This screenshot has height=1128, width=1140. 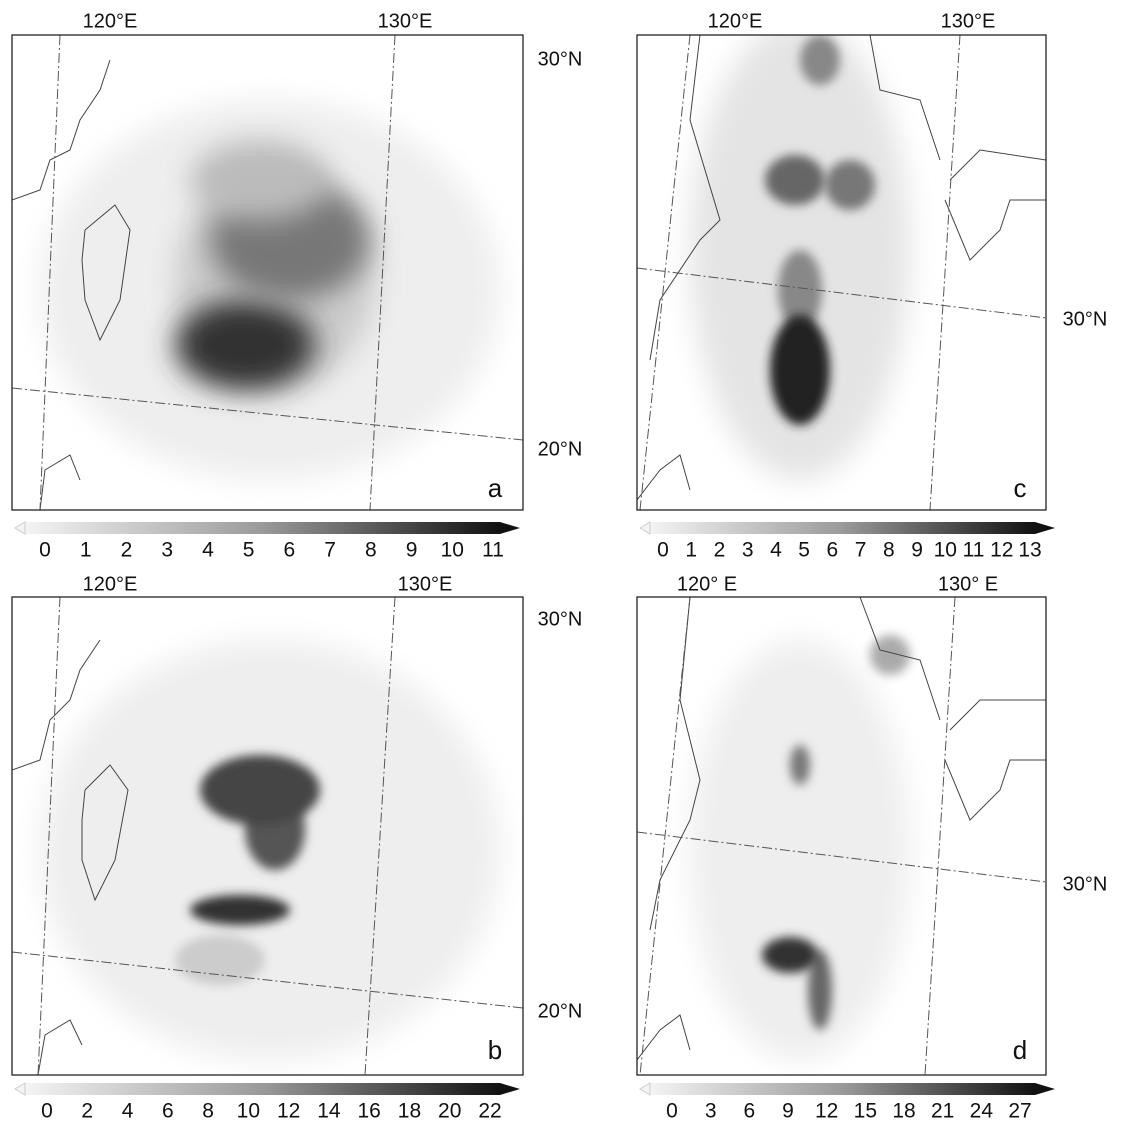 I want to click on colorbar: 0 1 2 3 4 5 6 7 8 9 10 11, so click(x=267, y=541).